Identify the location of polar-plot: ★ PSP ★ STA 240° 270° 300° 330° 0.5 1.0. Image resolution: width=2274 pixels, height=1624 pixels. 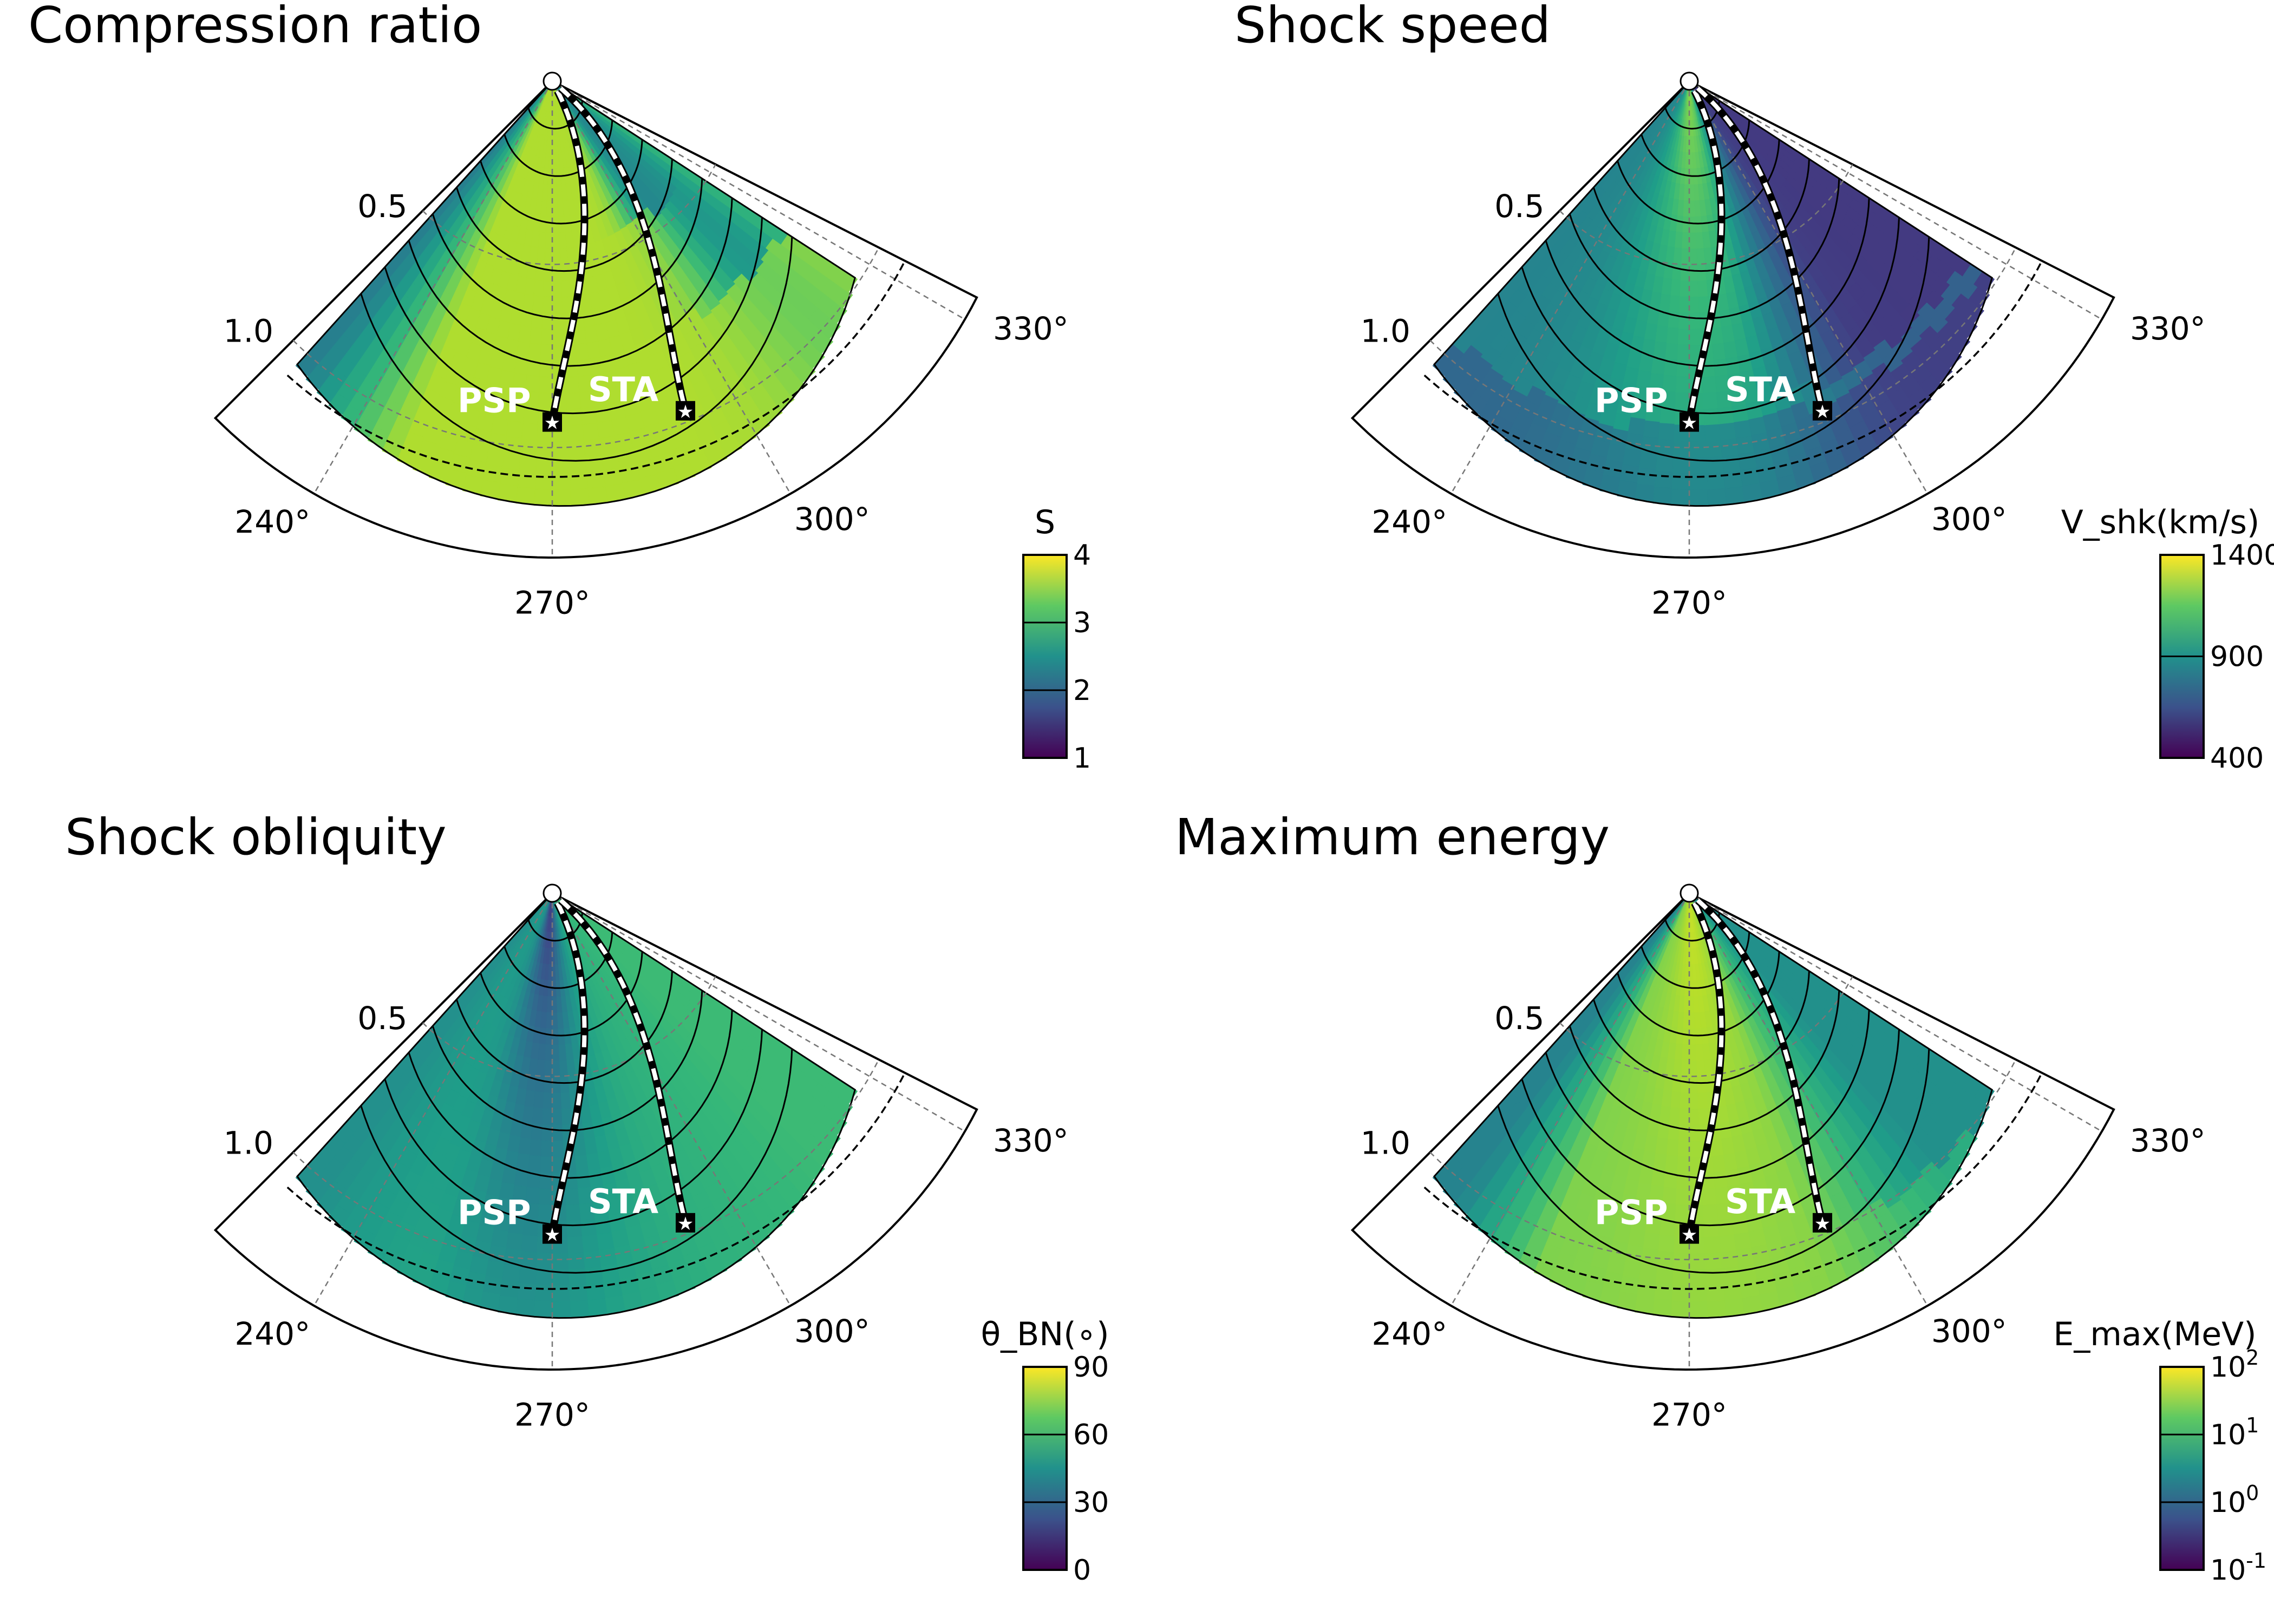
(1778, 346).